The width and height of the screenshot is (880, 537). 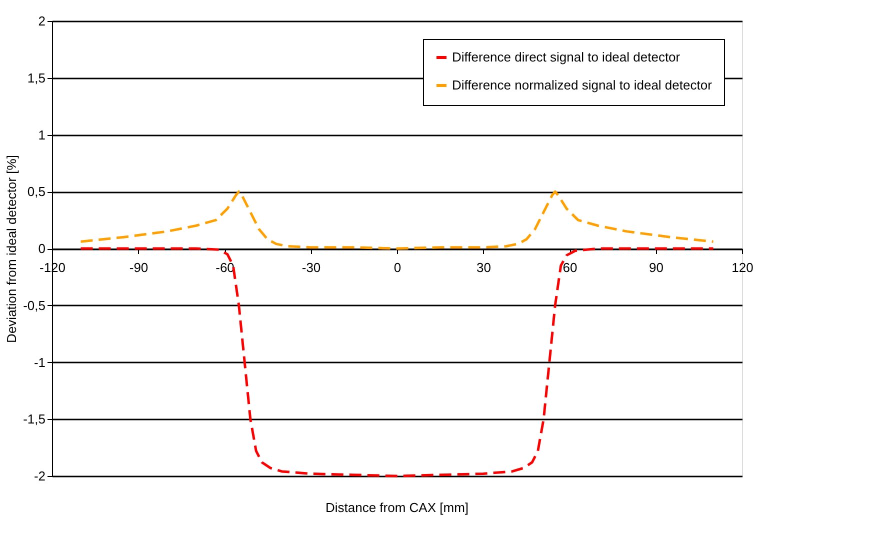 I want to click on y-tick-label: -2, so click(x=40, y=476).